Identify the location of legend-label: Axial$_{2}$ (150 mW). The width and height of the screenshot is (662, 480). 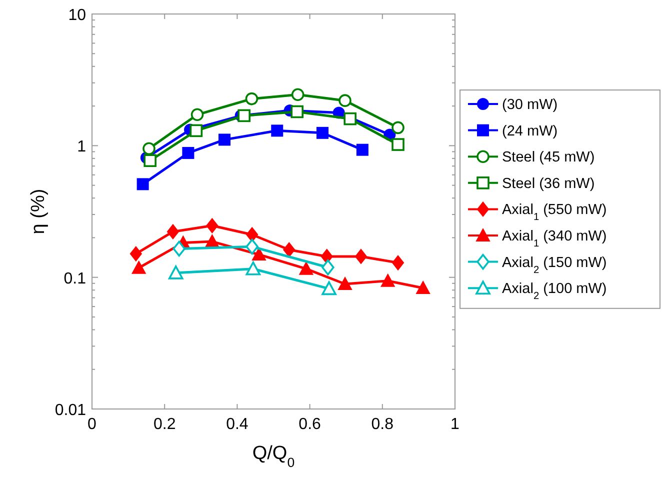
(554, 265).